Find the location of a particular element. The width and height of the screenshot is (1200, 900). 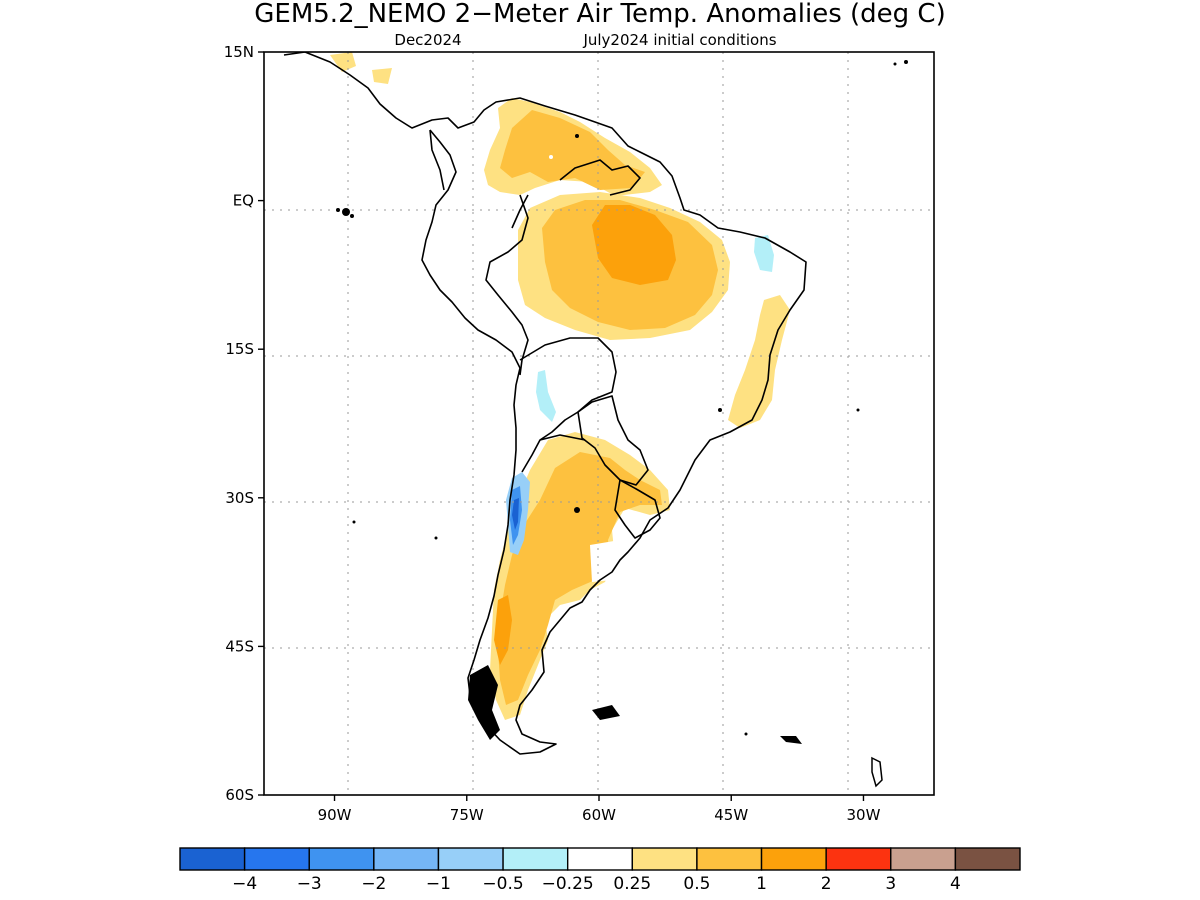

lat-tick-label: 15N is located at coordinates (239, 52).